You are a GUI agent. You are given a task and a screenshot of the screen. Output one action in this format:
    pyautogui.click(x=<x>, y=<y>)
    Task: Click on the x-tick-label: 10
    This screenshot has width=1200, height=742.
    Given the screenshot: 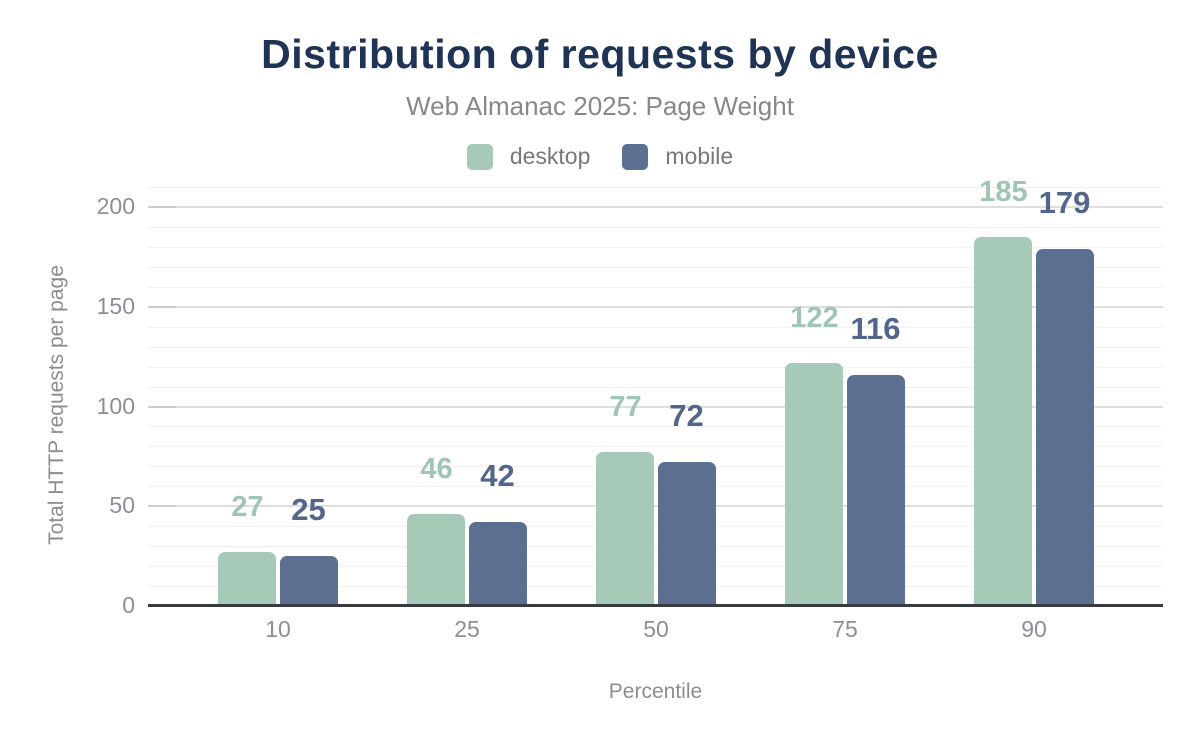 What is the action you would take?
    pyautogui.click(x=278, y=629)
    